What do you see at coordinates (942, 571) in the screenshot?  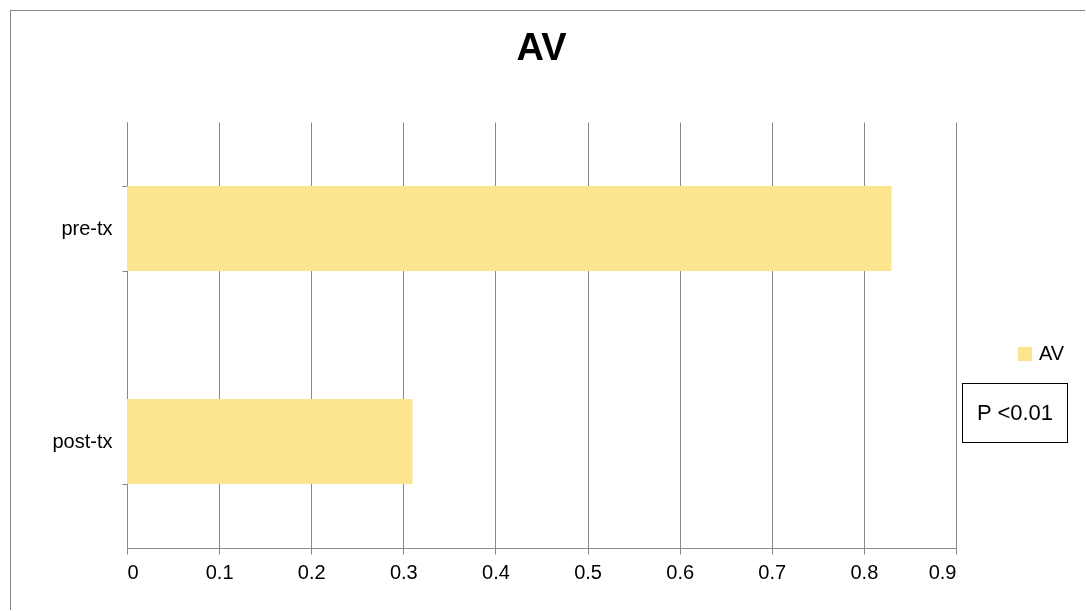 I see `x-tick-label: 0.9` at bounding box center [942, 571].